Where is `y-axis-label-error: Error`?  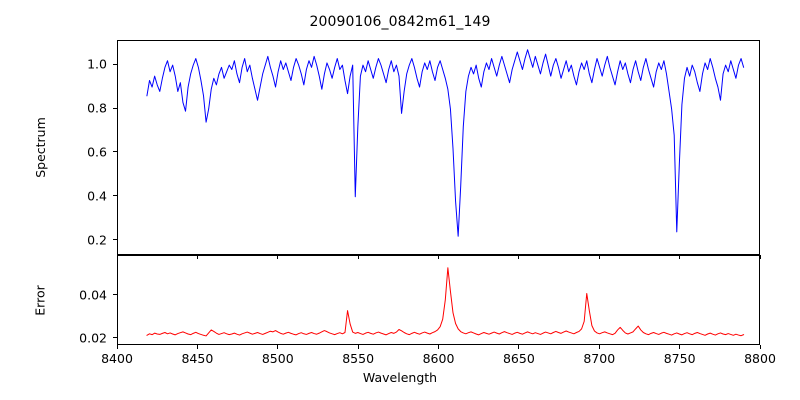
y-axis-label-error: Error is located at coordinates (40, 300).